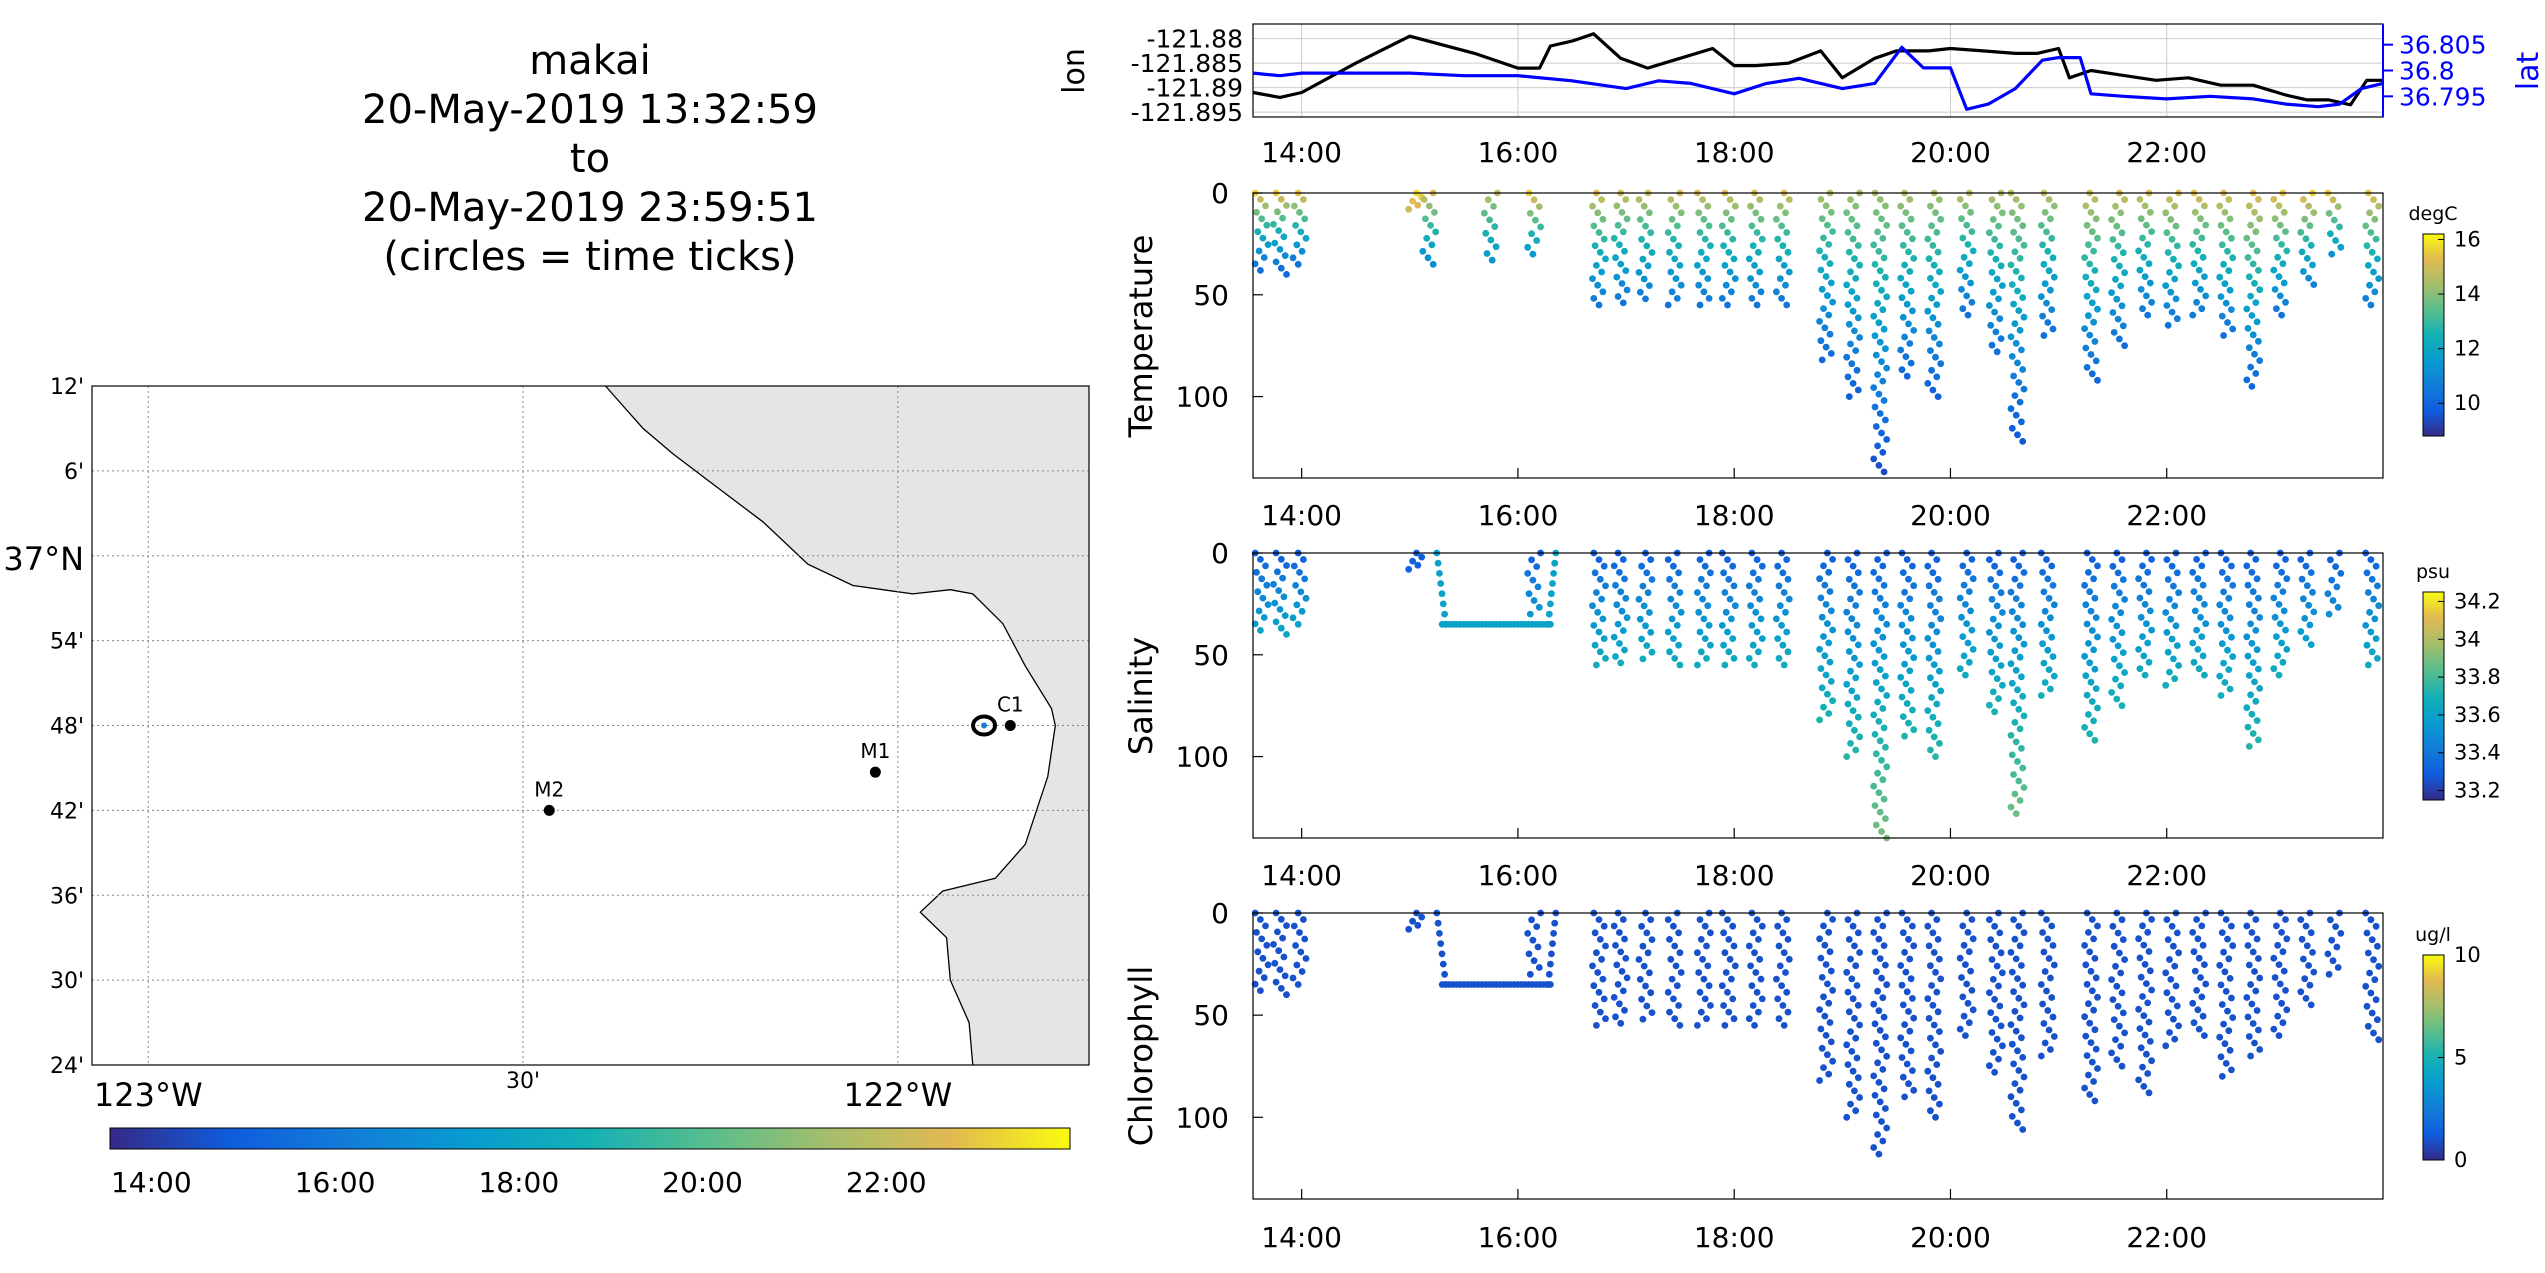  What do you see at coordinates (830, 725) in the screenshot?
I see `coastline` at bounding box center [830, 725].